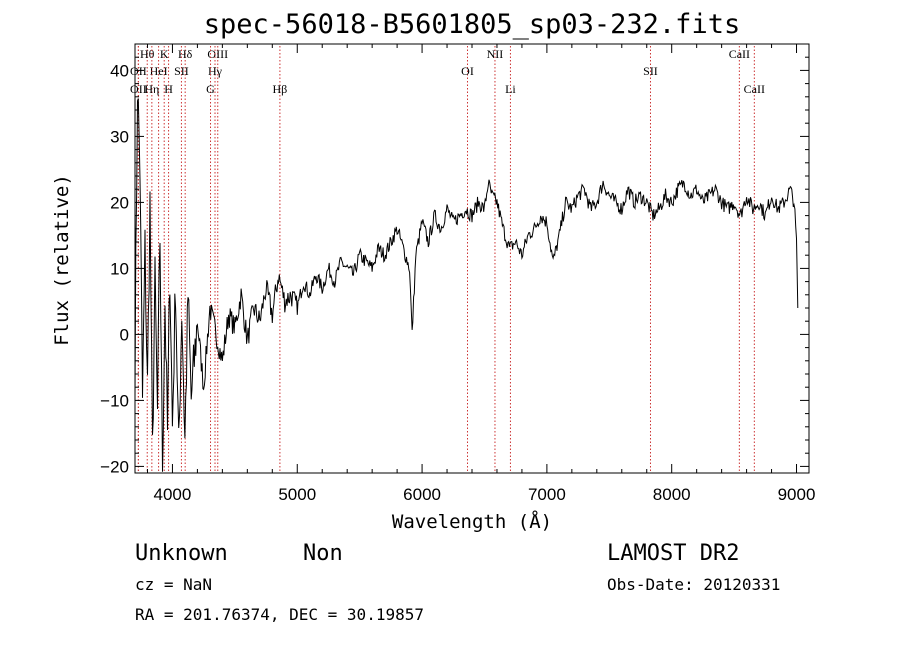 Image resolution: width=900 pixels, height=649 pixels. Describe the element at coordinates (210, 89) in the screenshot. I see `spectral-line-label: G` at that location.